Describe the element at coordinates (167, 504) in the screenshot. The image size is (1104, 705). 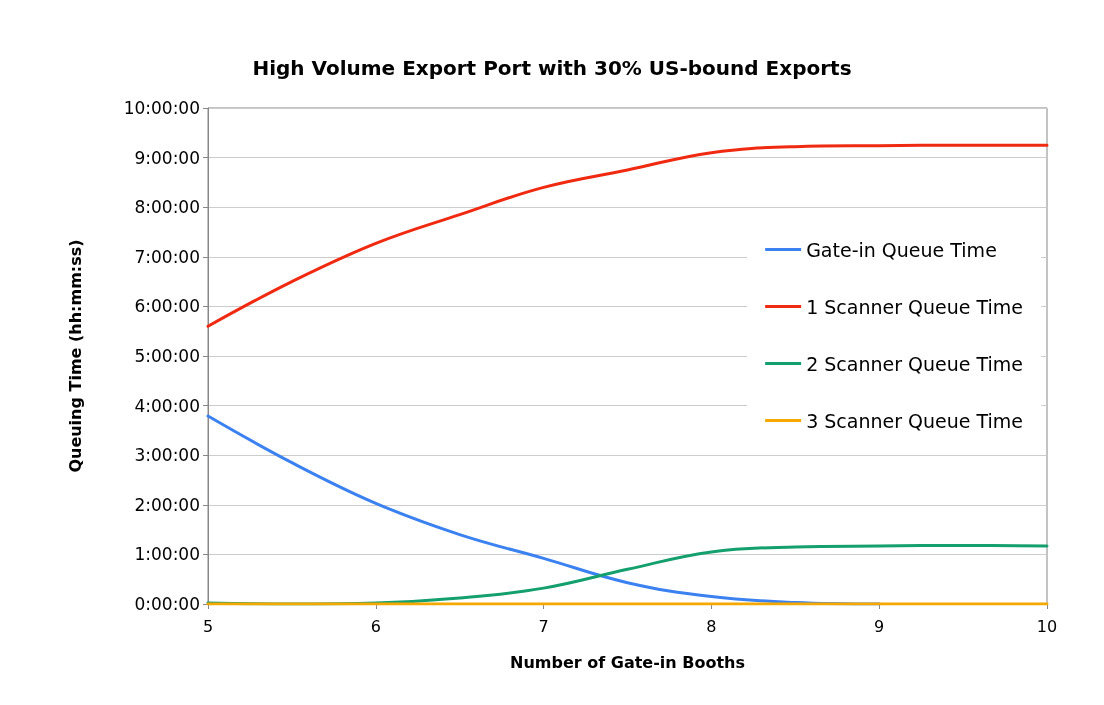
I see `y-tick-label: 2:00:00` at that location.